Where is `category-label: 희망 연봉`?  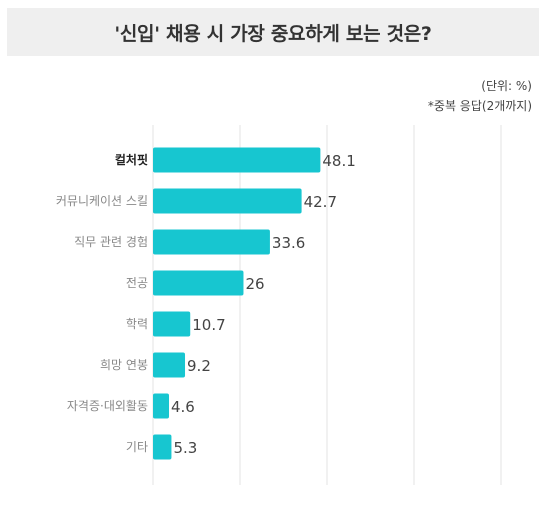
category-label: 희망 연봉 is located at coordinates (124, 365).